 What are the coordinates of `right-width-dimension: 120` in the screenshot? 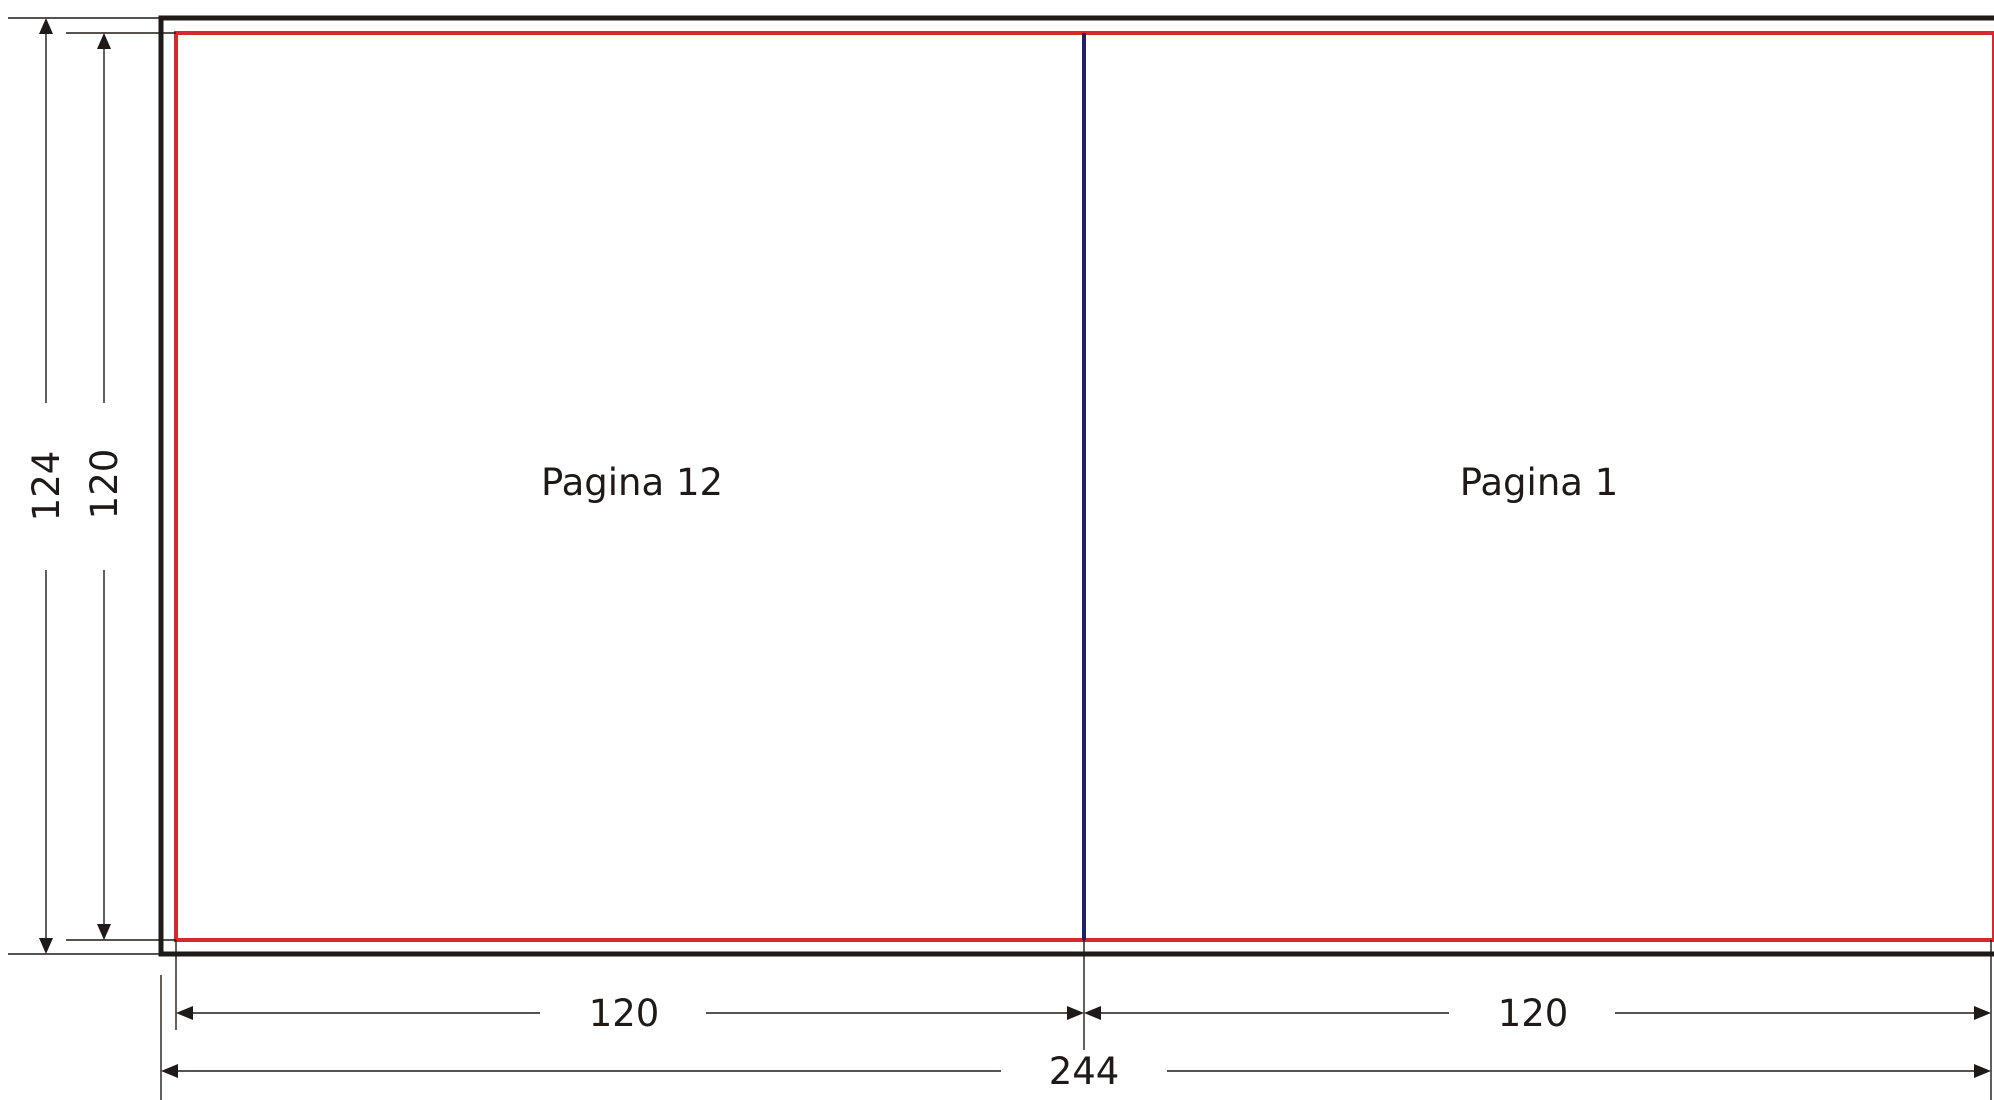 It's located at (1537, 1013).